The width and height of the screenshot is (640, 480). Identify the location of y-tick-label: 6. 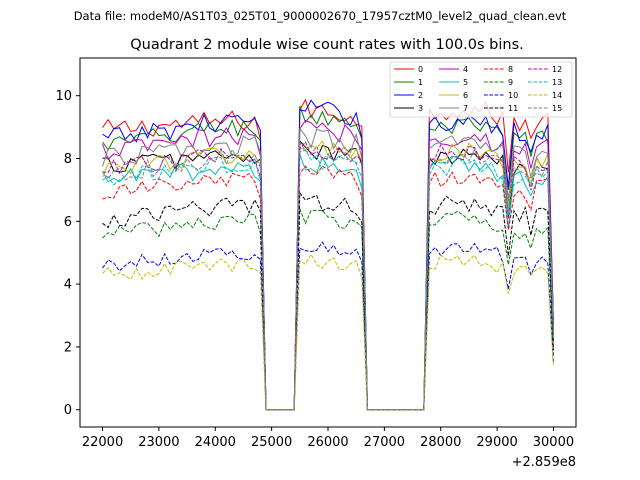
(68, 222).